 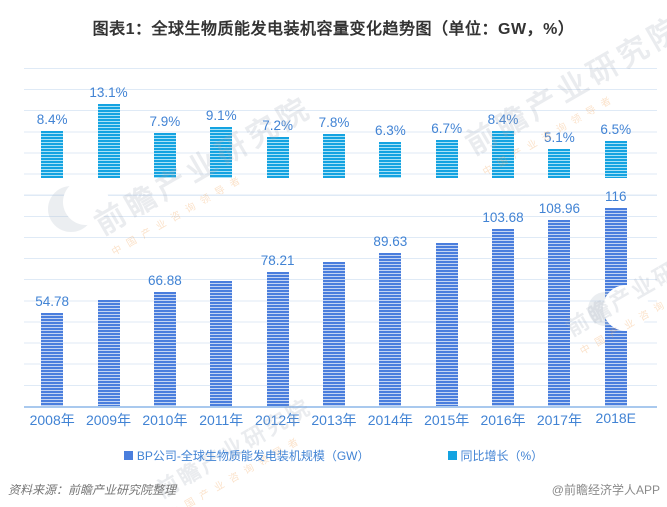 I want to click on legend-item-growth: 同比增长（%）, so click(x=495, y=455).